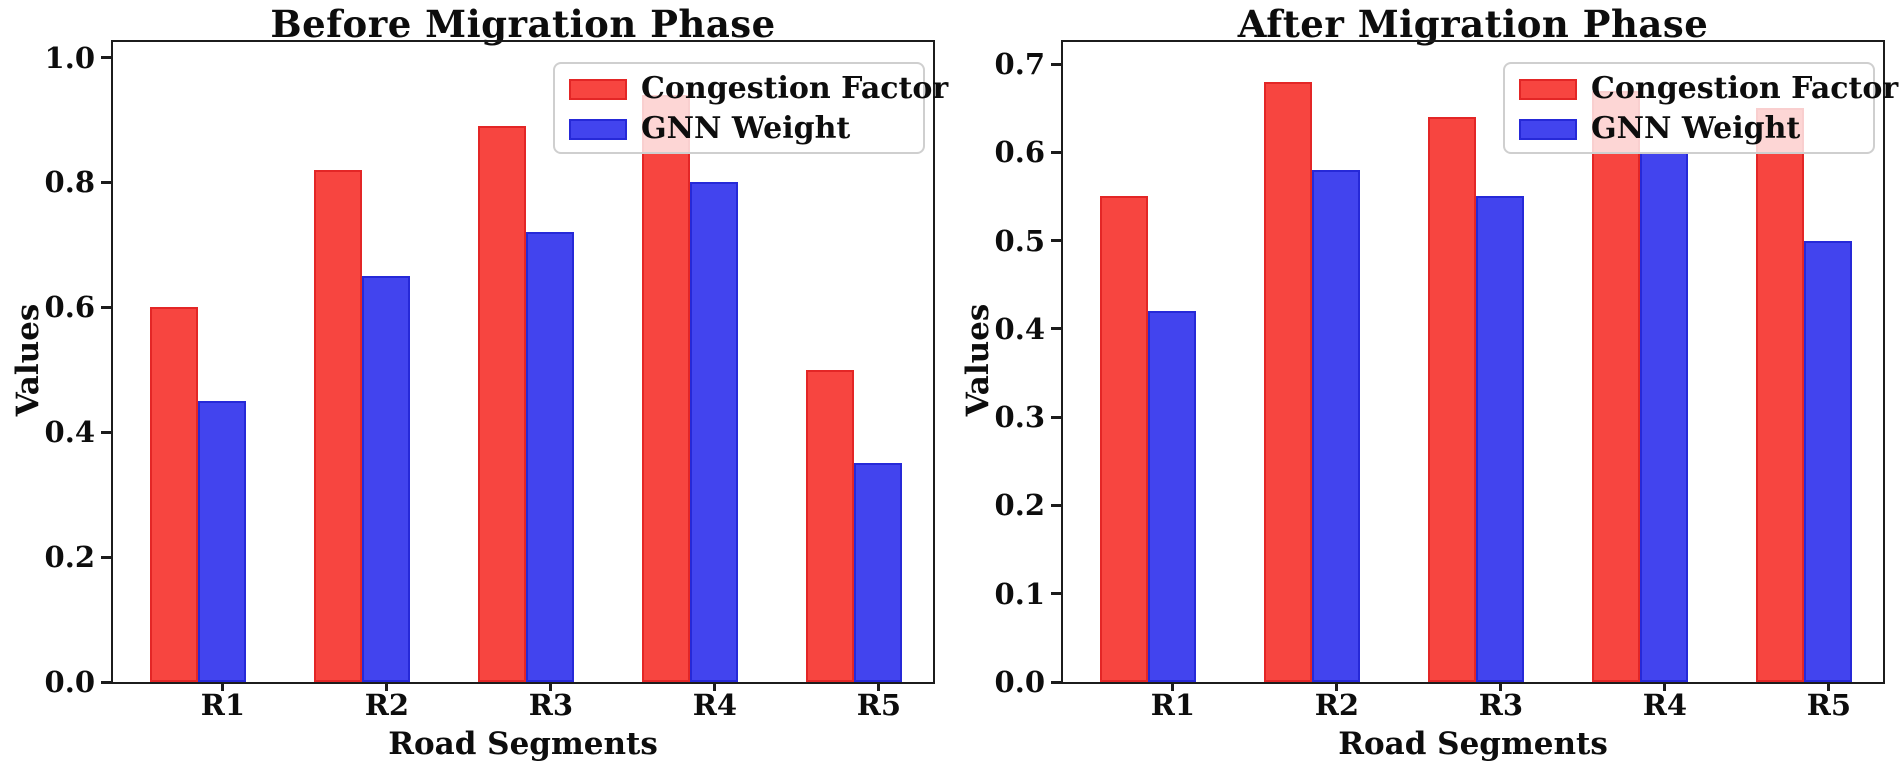 This screenshot has height=774, width=1900. I want to click on chart-title: After Migration Phase, so click(1473, 24).